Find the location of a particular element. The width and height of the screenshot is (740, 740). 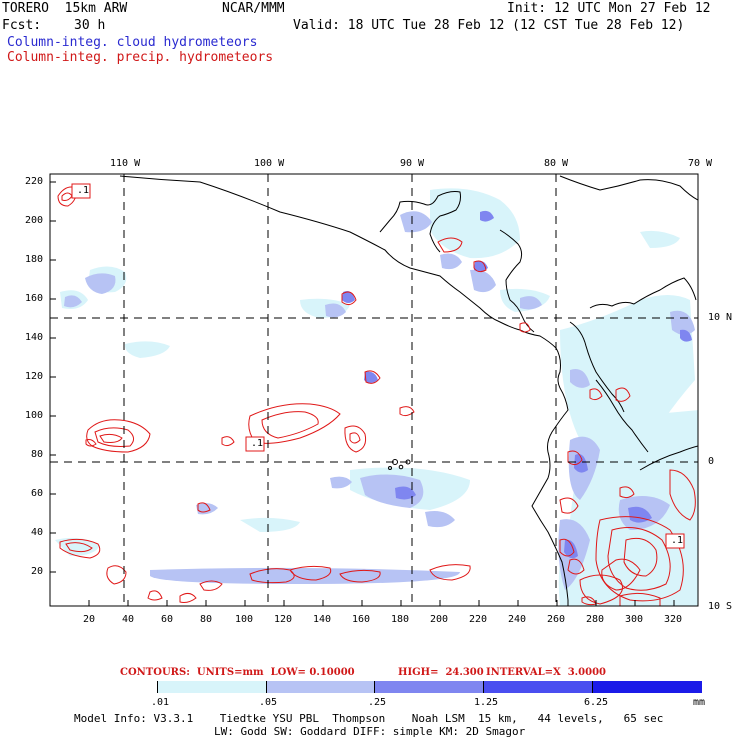

x-tick-label: 200 is located at coordinates (439, 619).